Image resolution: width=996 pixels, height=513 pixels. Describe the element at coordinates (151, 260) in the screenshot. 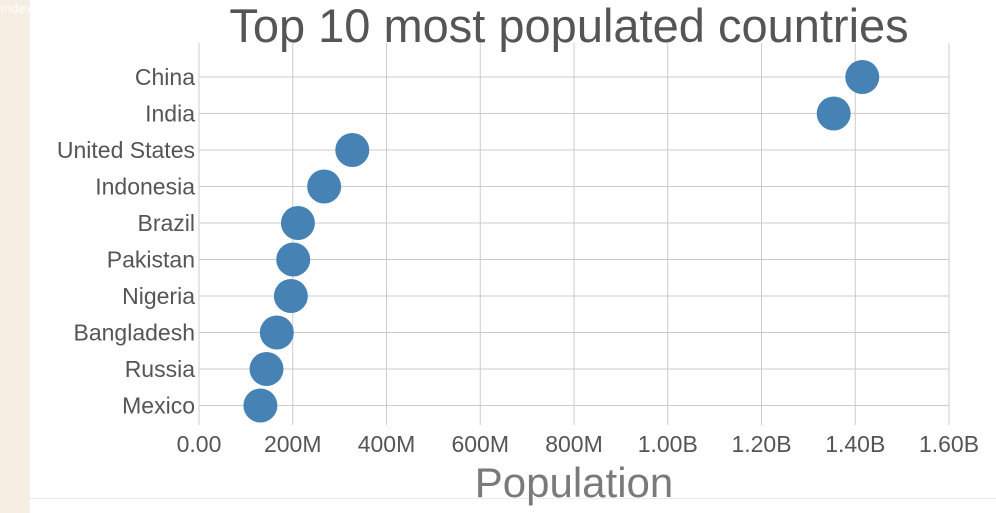

I see `y-tick-label: Pakistan` at that location.